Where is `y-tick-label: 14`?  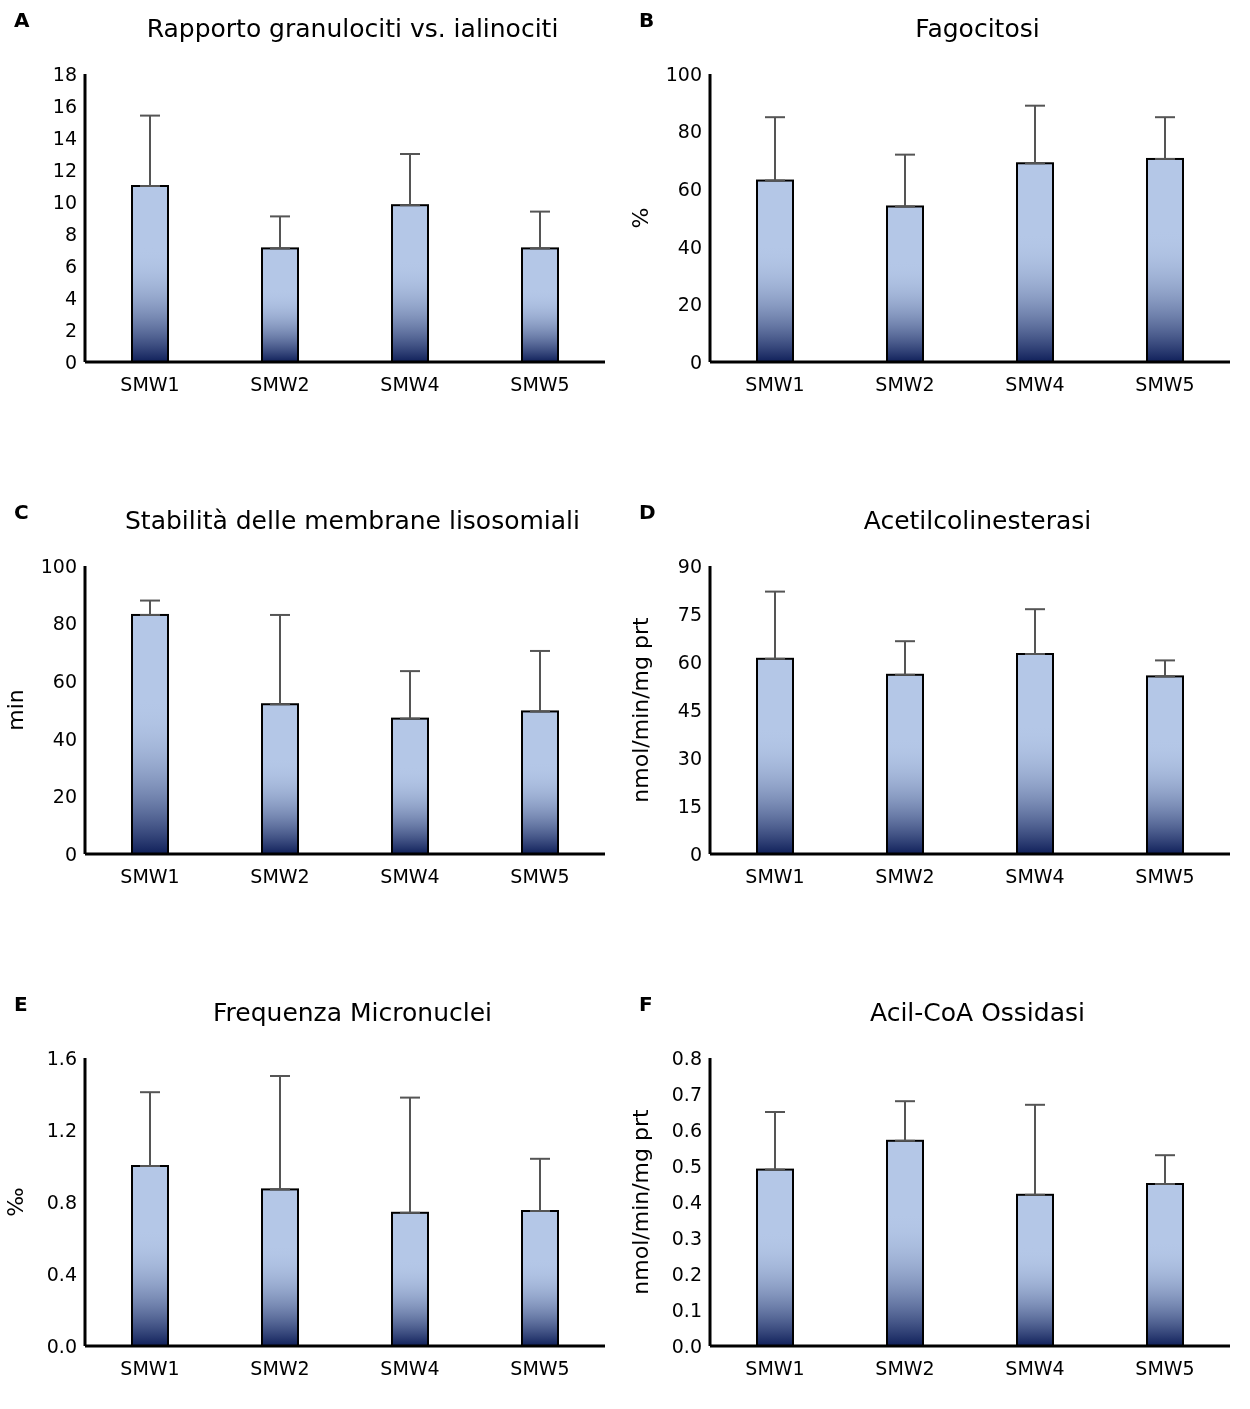
y-tick-label: 14 is located at coordinates (64, 137).